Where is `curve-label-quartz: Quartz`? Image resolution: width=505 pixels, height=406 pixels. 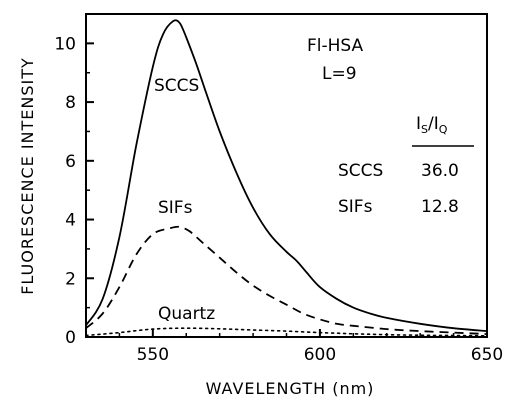 curve-label-quartz: Quartz is located at coordinates (186, 314).